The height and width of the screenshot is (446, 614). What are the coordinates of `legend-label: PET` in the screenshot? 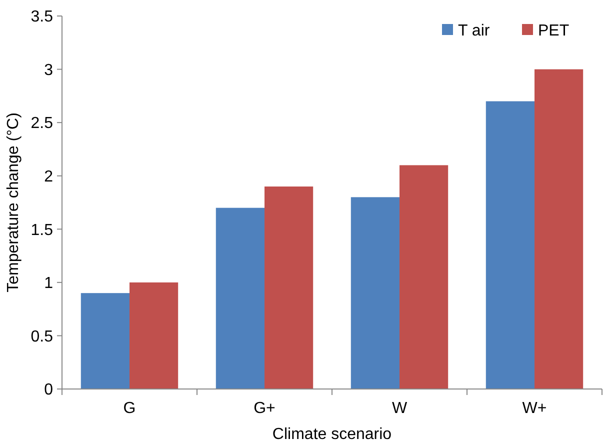 It's located at (554, 31).